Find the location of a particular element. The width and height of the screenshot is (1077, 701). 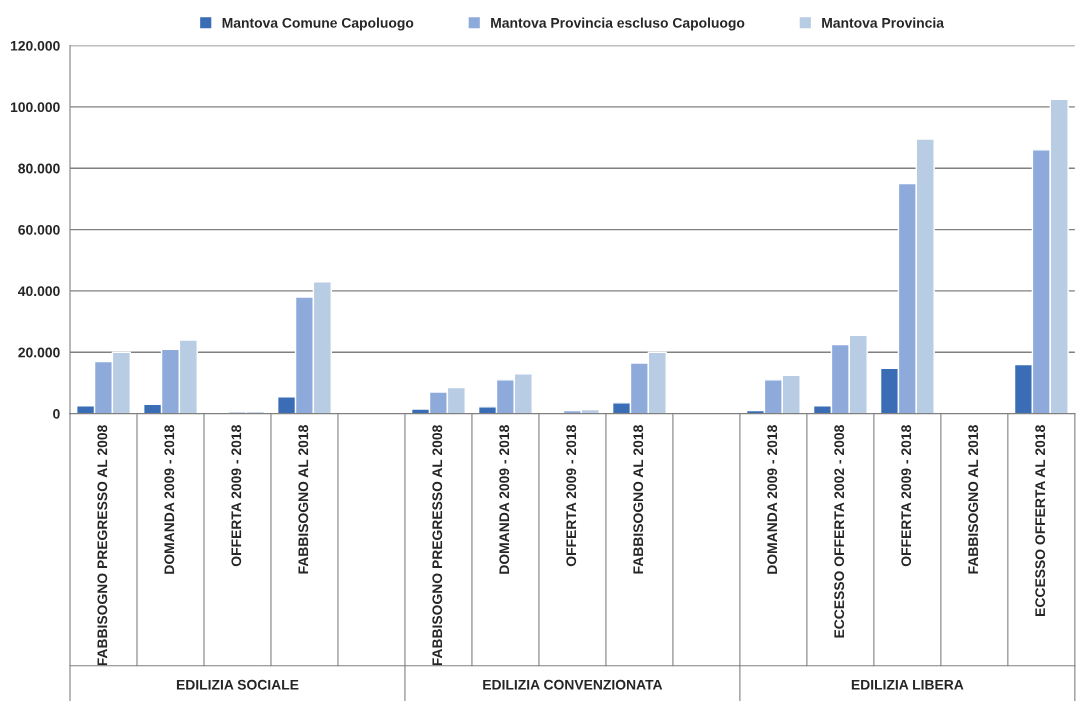

y-tick-label: 120.000 is located at coordinates (35, 45).